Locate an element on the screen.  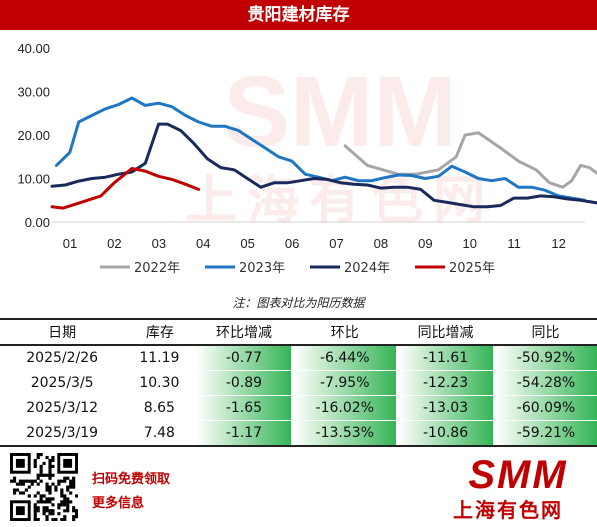
promo-line-2: 更多信息 is located at coordinates (118, 503).